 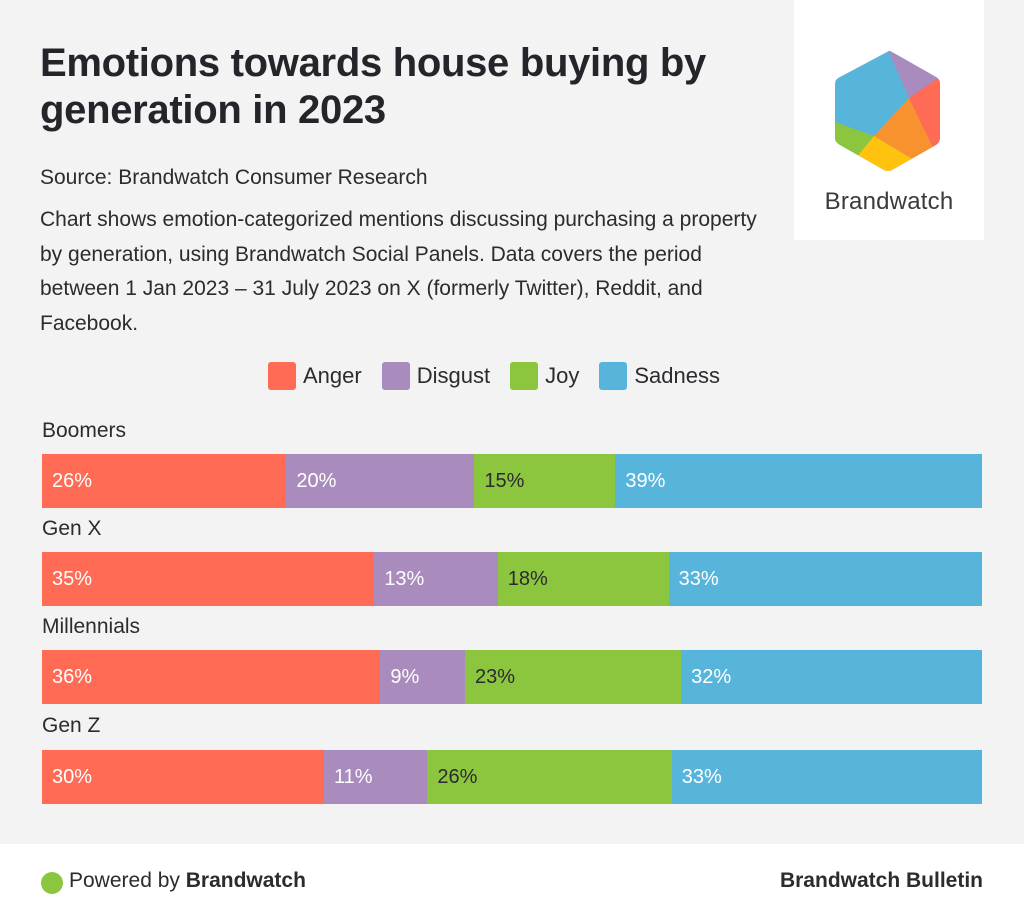 What do you see at coordinates (91, 626) in the screenshot?
I see `category-label: Millennials` at bounding box center [91, 626].